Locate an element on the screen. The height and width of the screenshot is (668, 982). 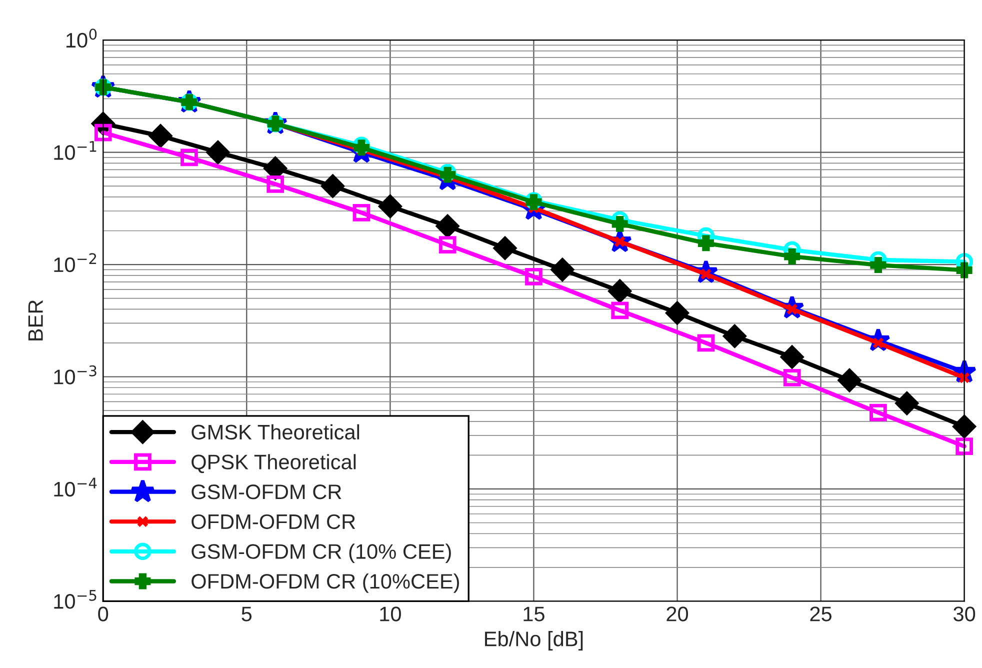
legend-label: GSM-OFDM CR (10% CEE) is located at coordinates (321, 554).